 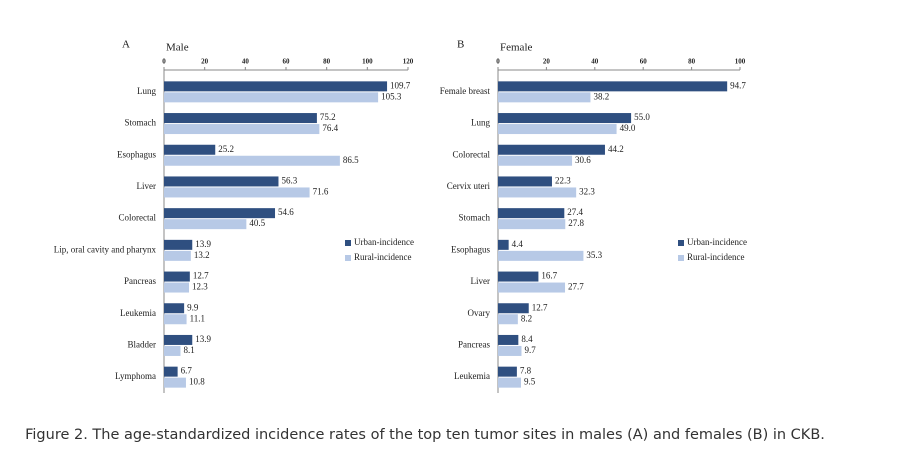 I want to click on value-label: 55.0, so click(x=642, y=117).